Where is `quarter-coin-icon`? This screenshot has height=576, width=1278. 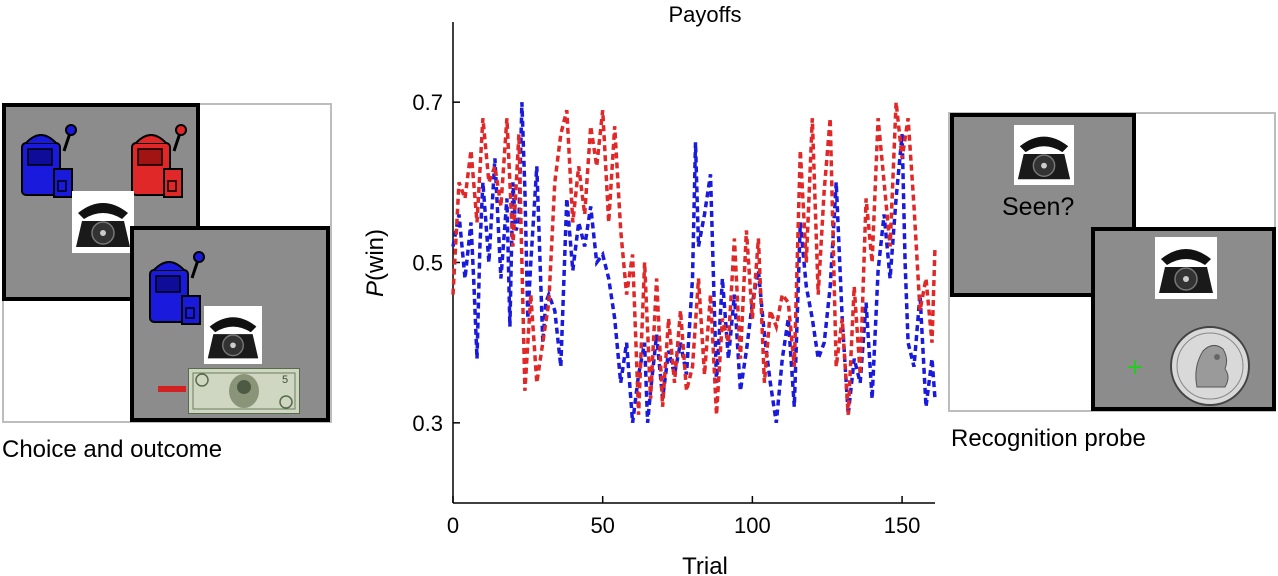 quarter-coin-icon is located at coordinates (1210, 366).